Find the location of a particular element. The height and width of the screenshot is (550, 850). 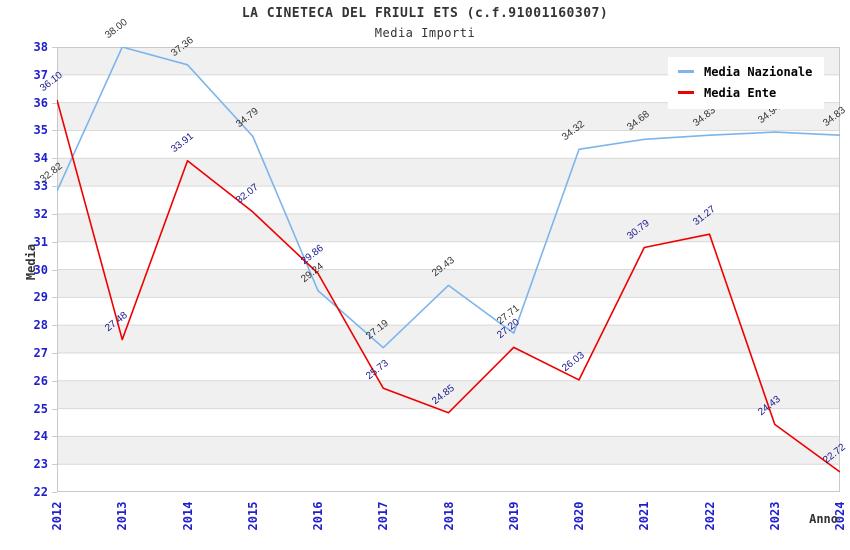

x-tick-label: 2020 is located at coordinates (579, 516).